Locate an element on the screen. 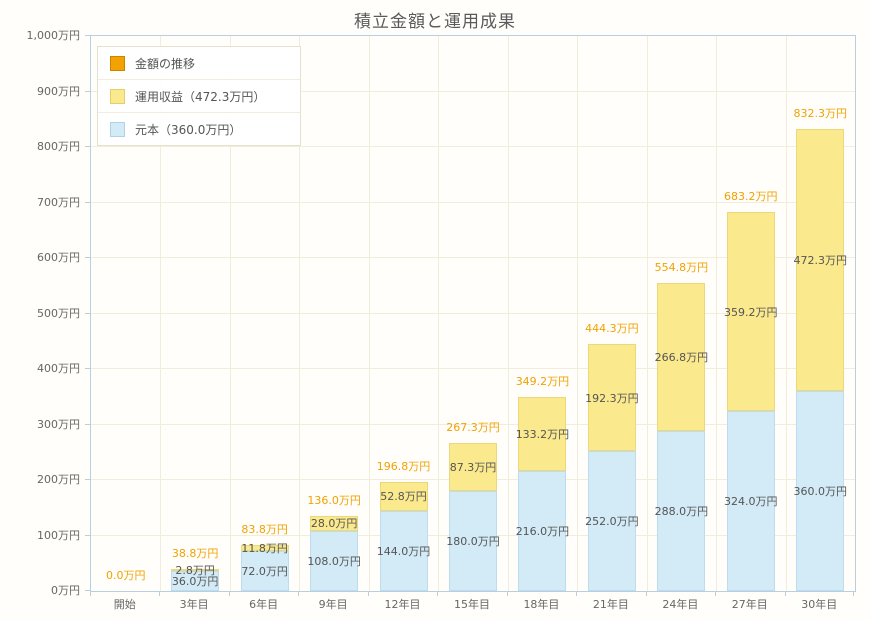 Image resolution: width=870 pixels, height=620 pixels. legend-item: 元本（360.0万円） is located at coordinates (199, 129).